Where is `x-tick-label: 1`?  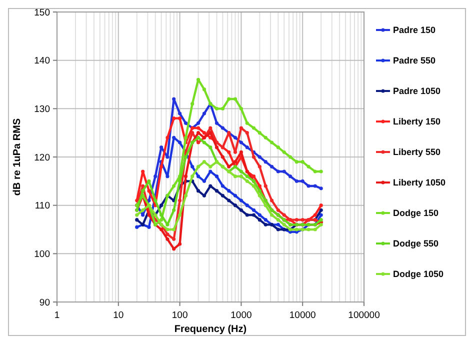 x-tick-label: 1 is located at coordinates (57, 315).